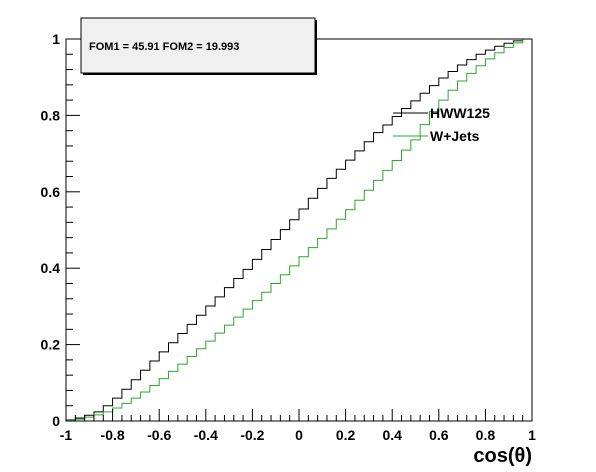 The width and height of the screenshot is (596, 472). I want to click on legend-label-wjets: W+Jets, so click(455, 136).